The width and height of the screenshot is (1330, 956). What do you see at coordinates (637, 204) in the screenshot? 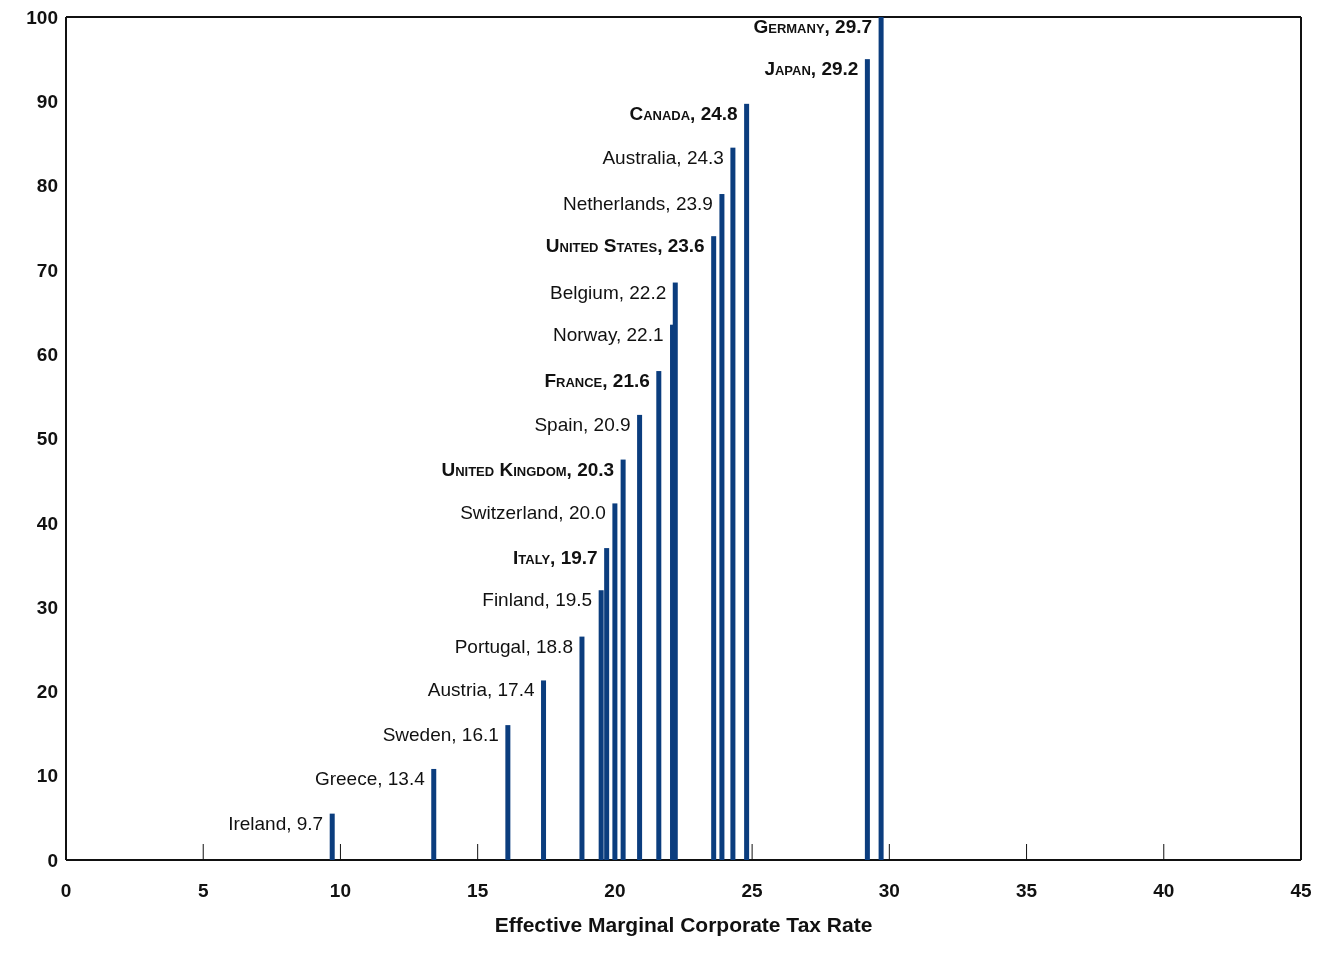
I see `annotation: Netherlands, 23.9` at bounding box center [637, 204].